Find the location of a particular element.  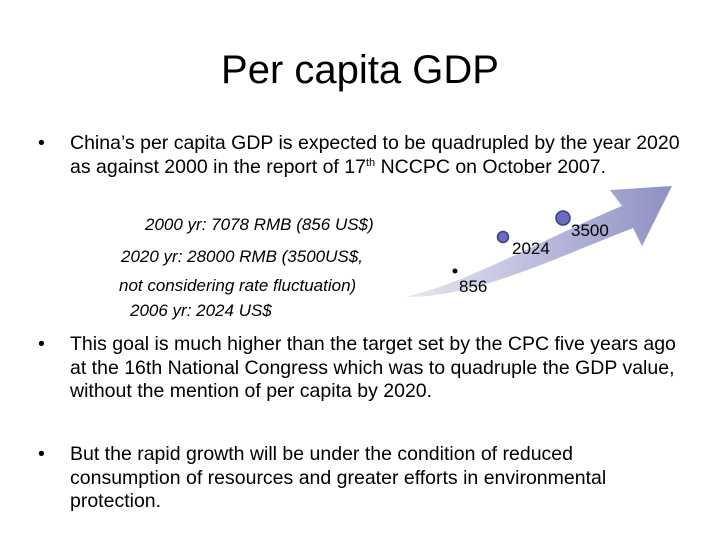

growth-arrow is located at coordinates (538, 242).